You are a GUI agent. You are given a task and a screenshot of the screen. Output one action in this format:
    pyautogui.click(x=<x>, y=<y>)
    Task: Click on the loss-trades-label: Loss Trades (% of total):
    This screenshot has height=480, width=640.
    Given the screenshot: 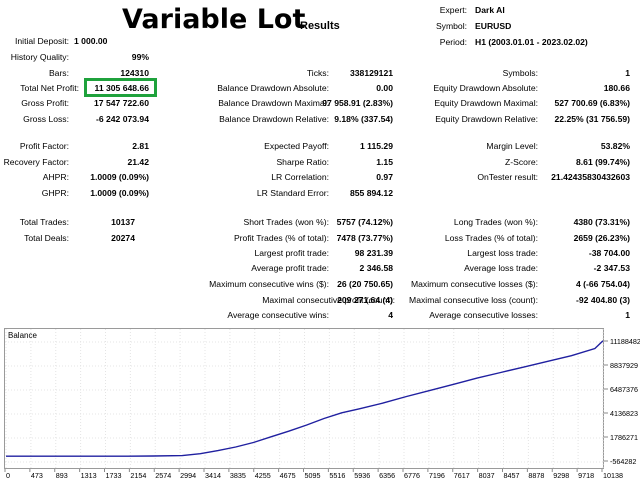 What is the action you would take?
    pyautogui.click(x=491, y=238)
    